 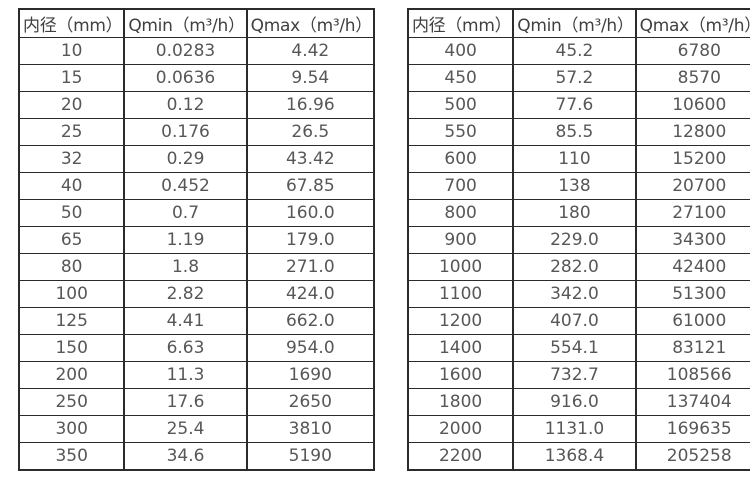 What do you see at coordinates (196, 267) in the screenshot?
I see `table-row: 80 1.8 271.0` at bounding box center [196, 267].